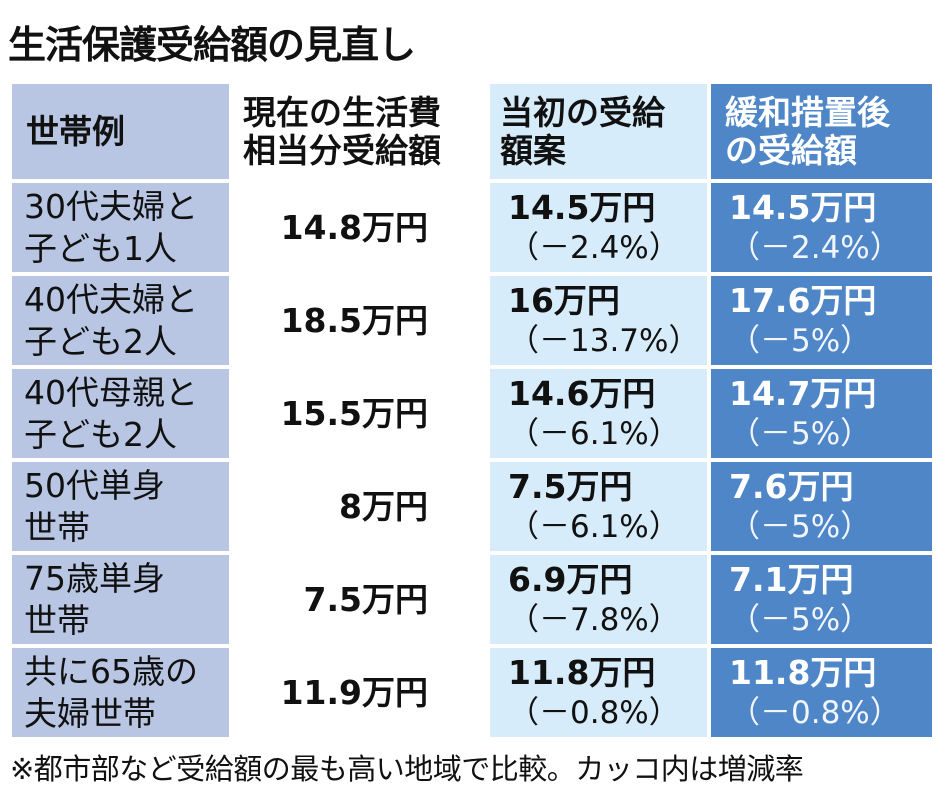 This screenshot has width=948, height=805. I want to click on relief-amount: 7.1万円, so click(791, 579).